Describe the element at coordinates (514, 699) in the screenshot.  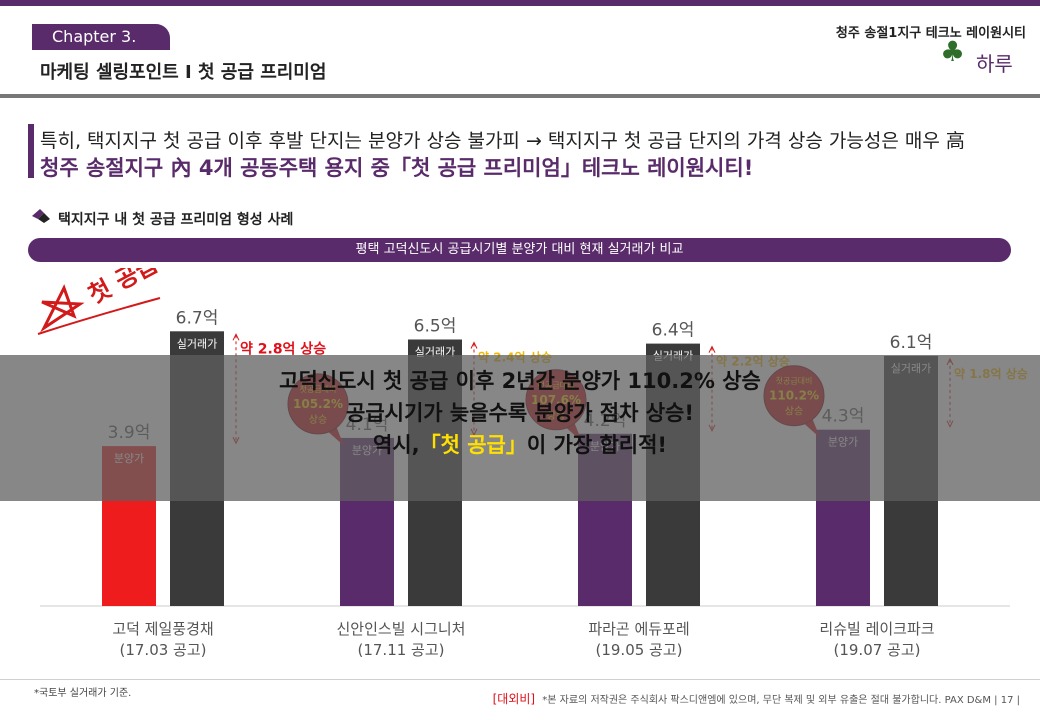
I see `confidential-tag: [대외비]` at that location.